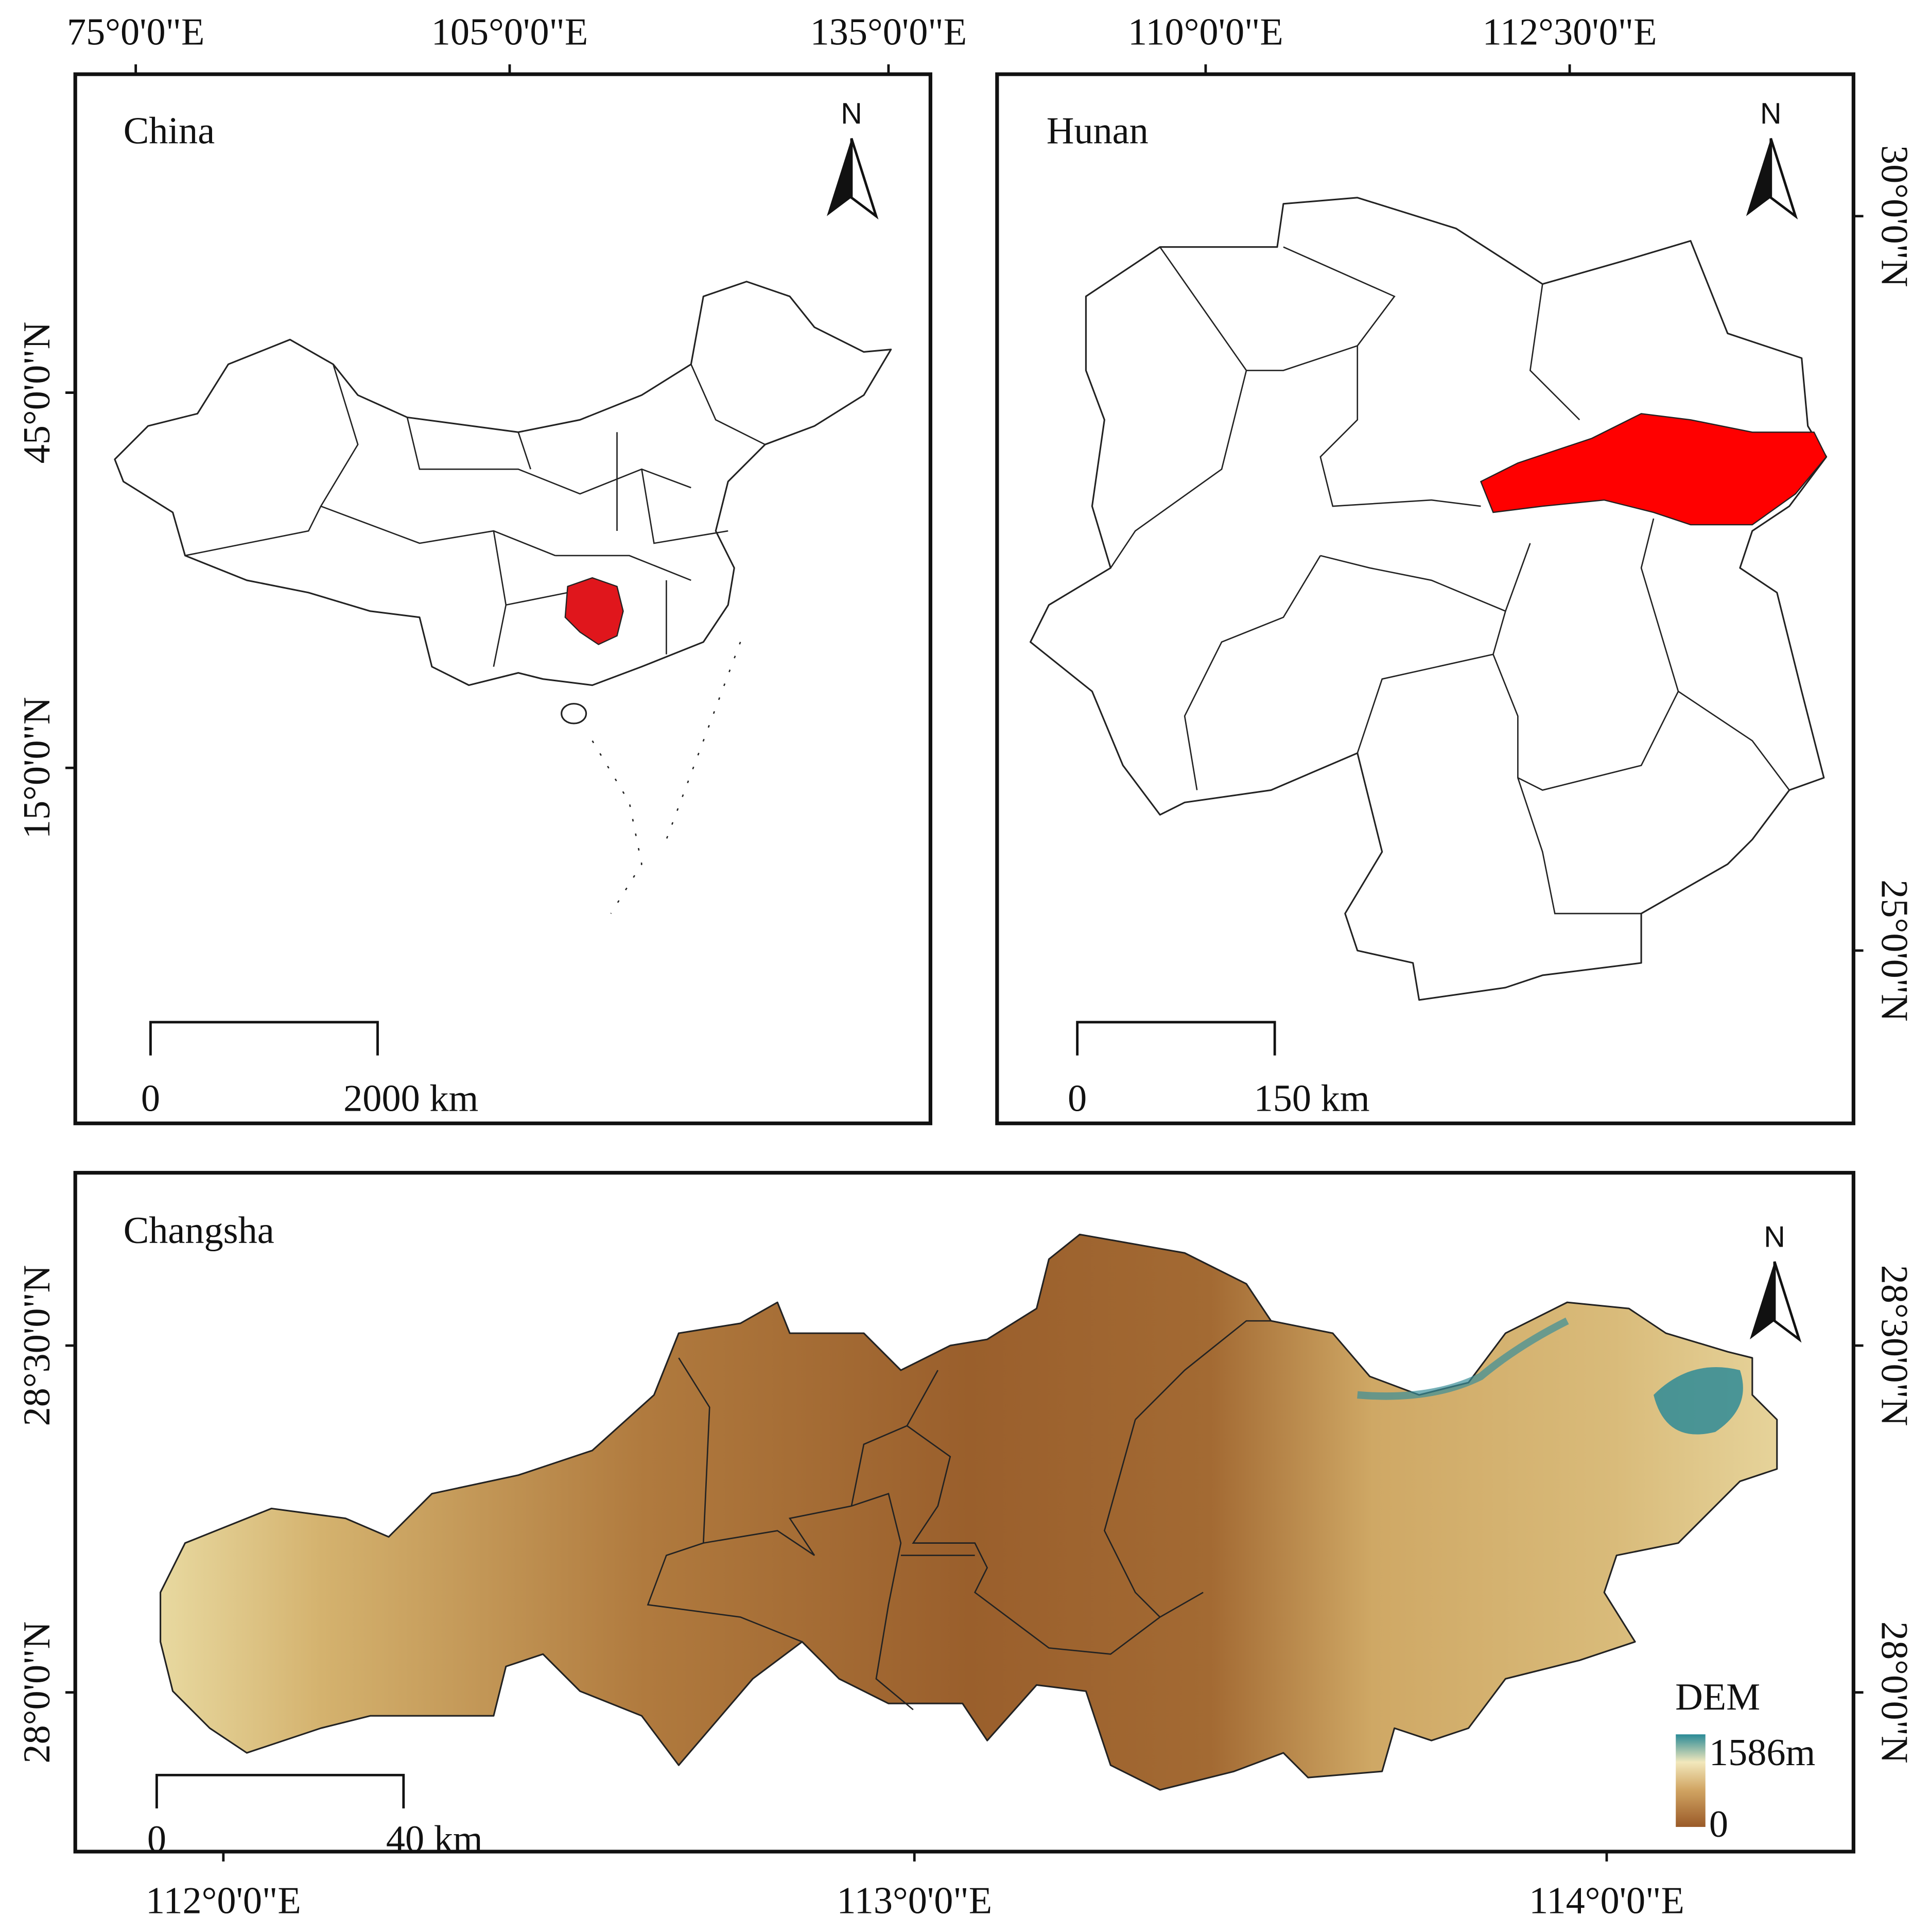  What do you see at coordinates (914, 1901) in the screenshot?
I see `longitude-label: 113°0'0"E` at bounding box center [914, 1901].